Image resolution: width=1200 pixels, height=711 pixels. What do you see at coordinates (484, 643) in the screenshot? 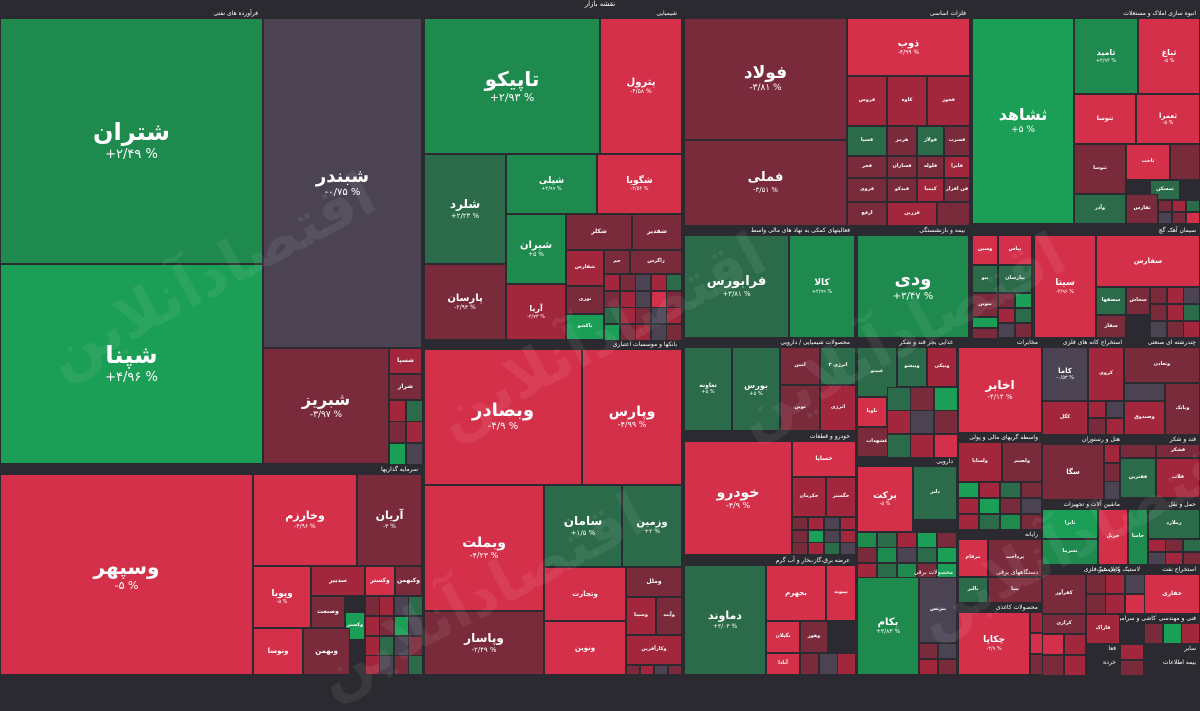
I see `stock-tile: وپاسار -۲/۴۹ %` at bounding box center [484, 643].